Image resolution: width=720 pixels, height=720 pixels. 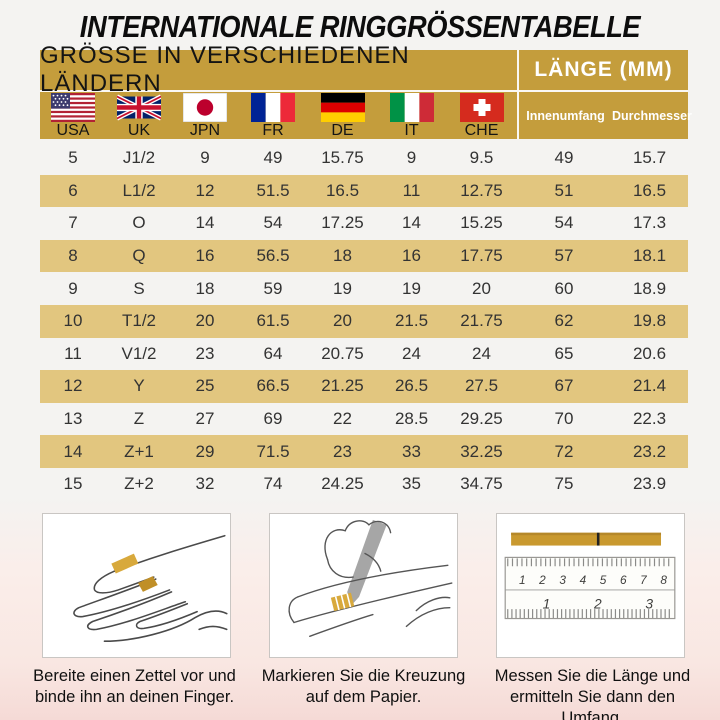 What do you see at coordinates (205, 223) in the screenshot?
I see `cell-jpn: 14` at bounding box center [205, 223].